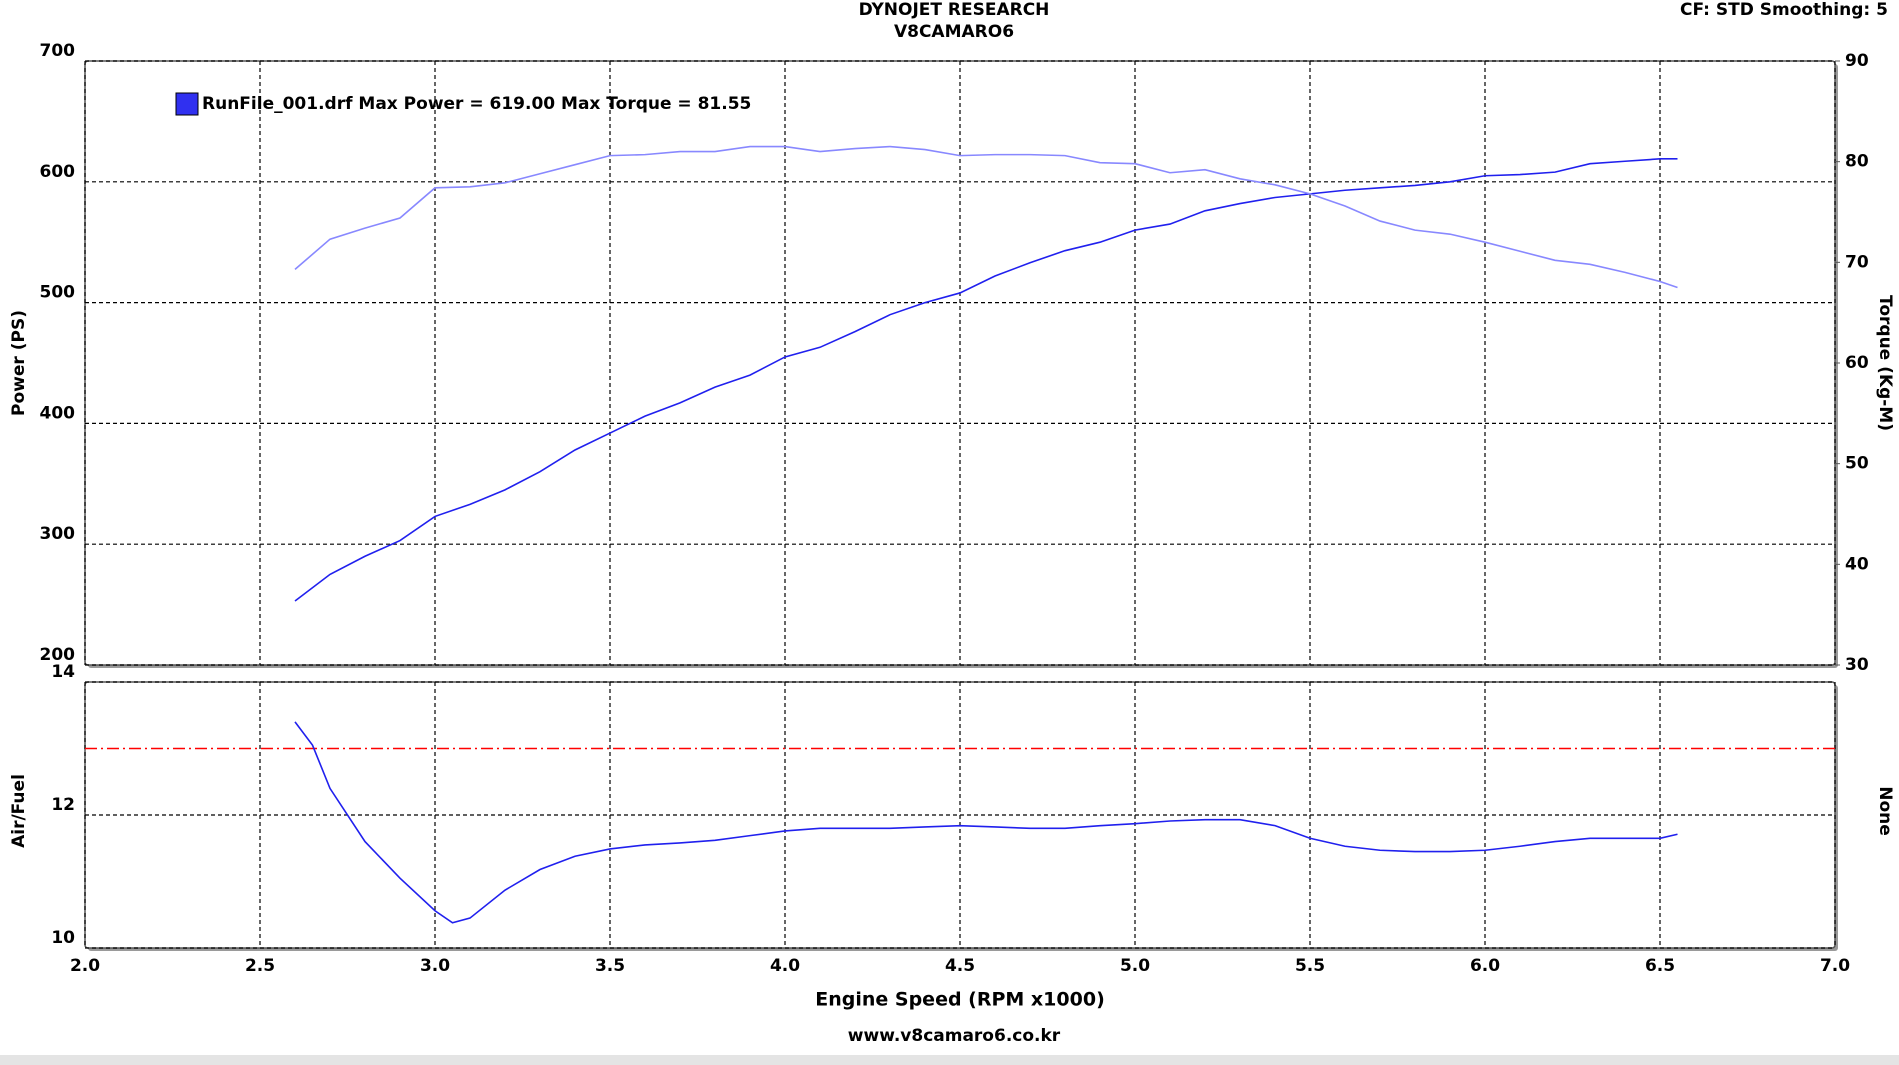 The height and width of the screenshot is (1065, 1899). I want to click on y-tick-label: 300, so click(58, 534).